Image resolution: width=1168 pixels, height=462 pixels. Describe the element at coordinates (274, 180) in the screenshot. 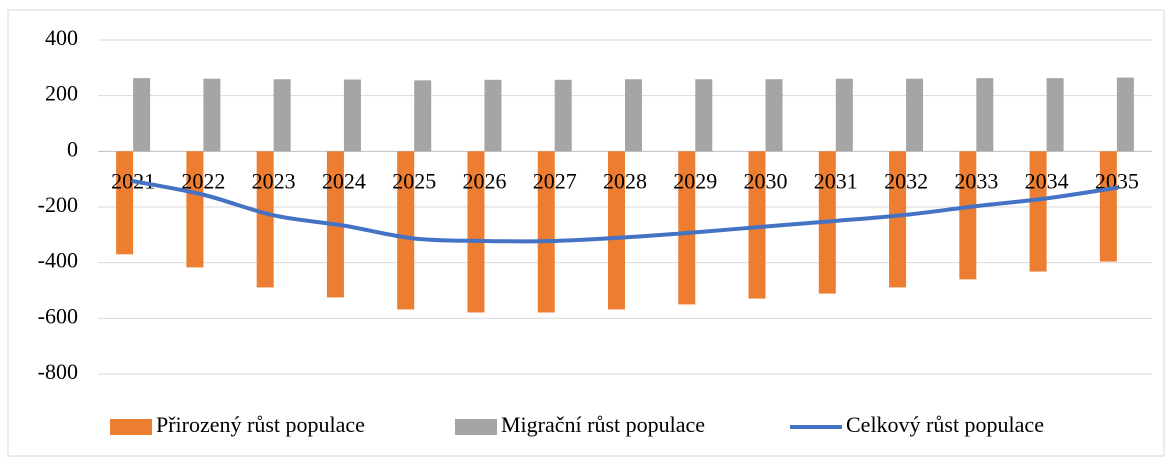

I see `x-tick-label: 2023` at that location.